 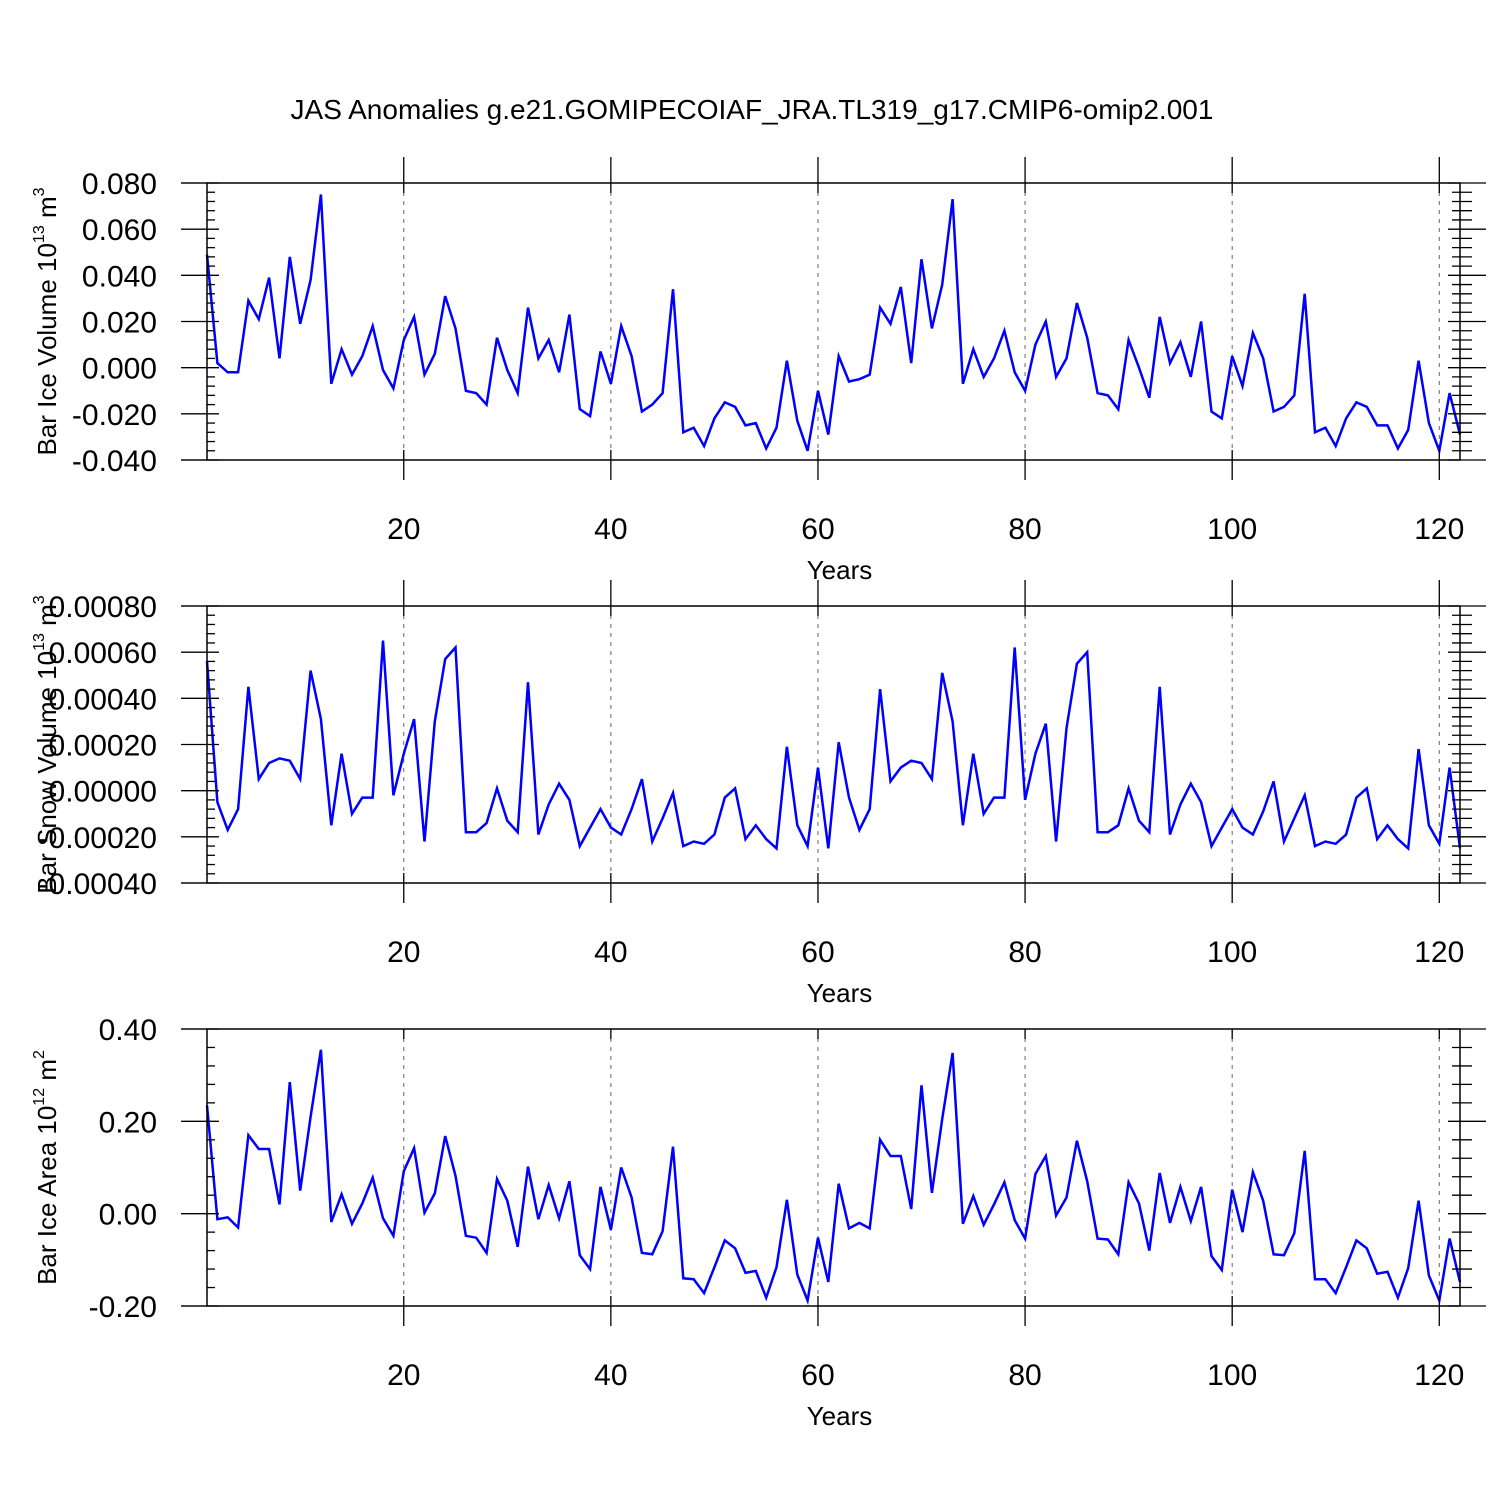 I want to click on y-tick-label: 0.040, so click(x=119, y=276).